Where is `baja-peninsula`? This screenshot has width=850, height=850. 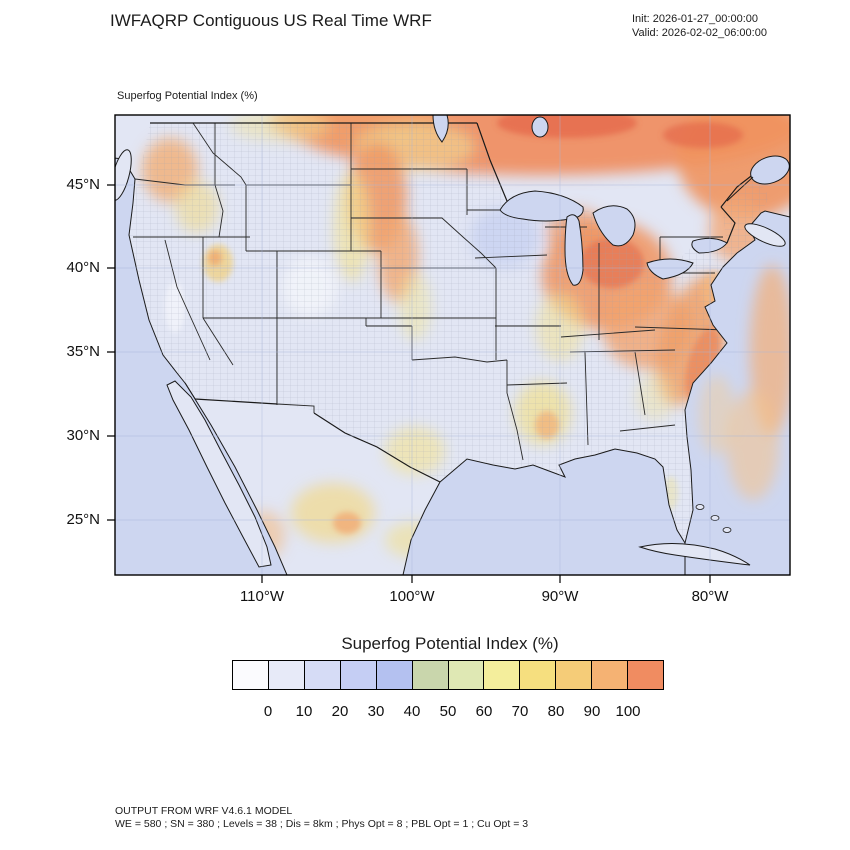
baja-peninsula is located at coordinates (219, 474).